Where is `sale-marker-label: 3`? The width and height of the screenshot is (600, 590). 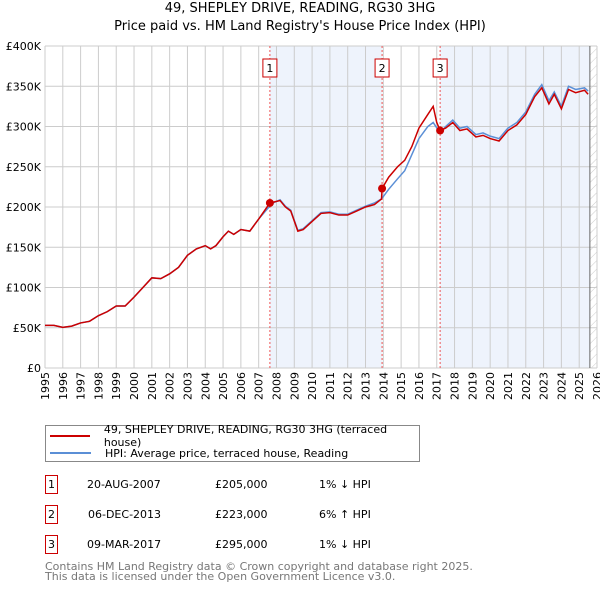
sale-marker-label: 3 is located at coordinates (440, 68).